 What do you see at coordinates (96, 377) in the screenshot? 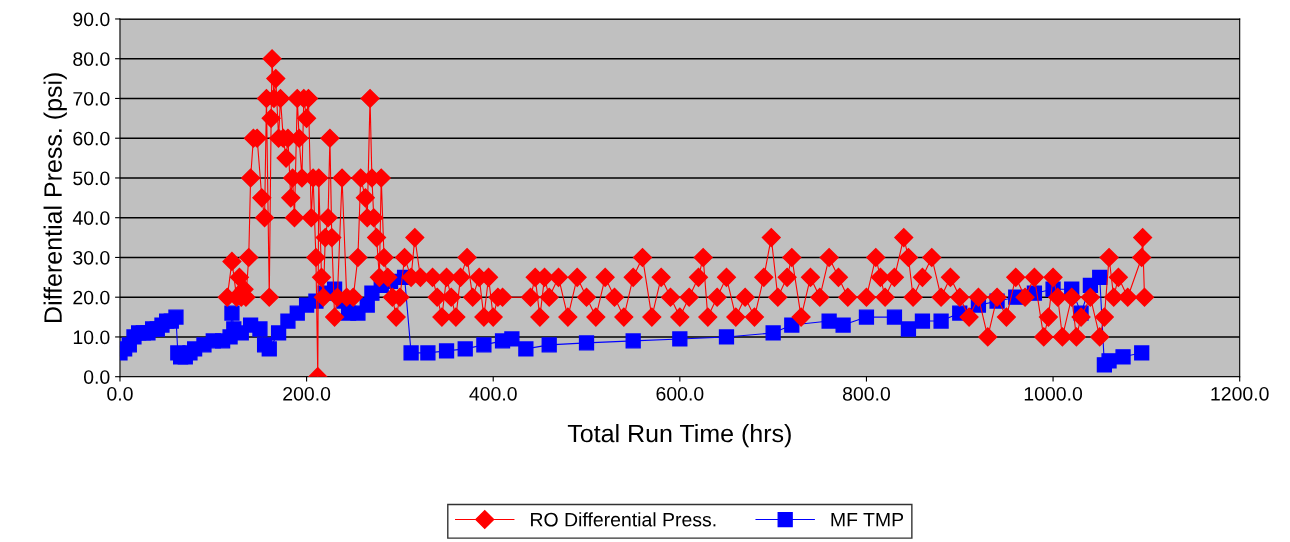
I see `y-tick-label: 0.0` at bounding box center [96, 377].